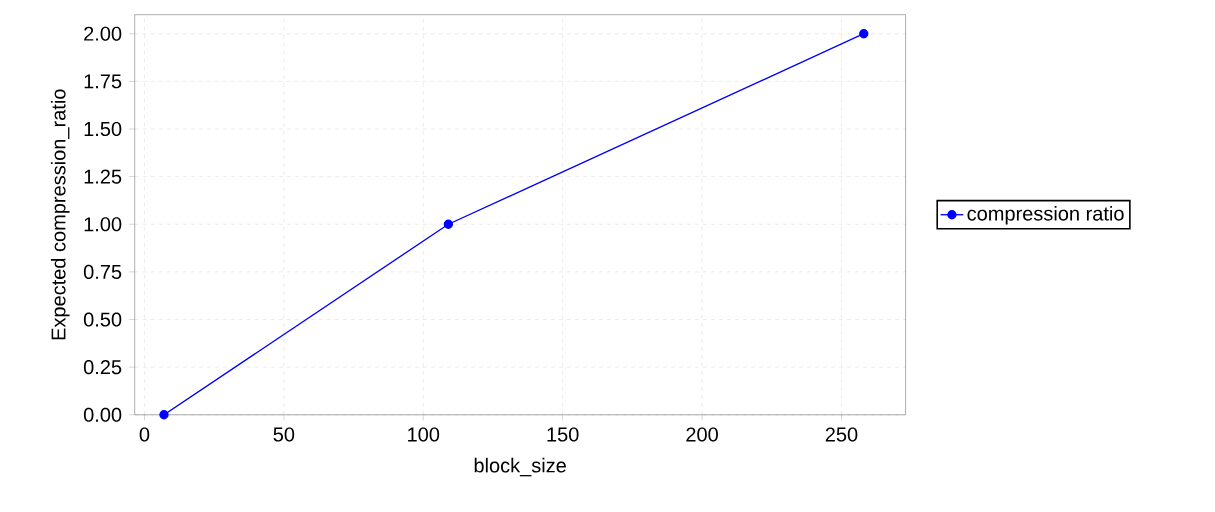 Image resolution: width=1215 pixels, height=512 pixels. I want to click on y-tick-label: 0.00, so click(102, 414).